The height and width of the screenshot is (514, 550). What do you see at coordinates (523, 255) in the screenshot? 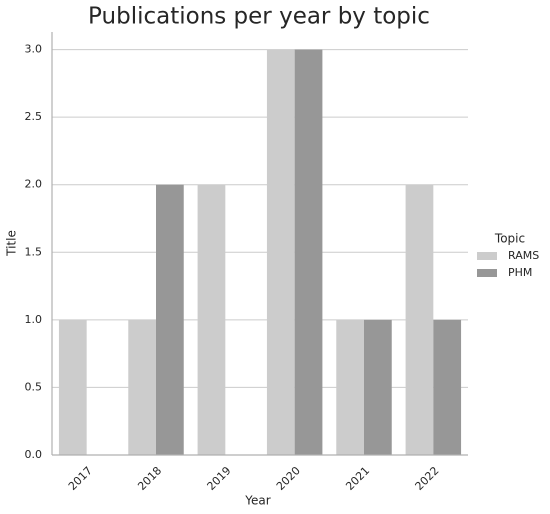
I see `legend-label: RAMS` at bounding box center [523, 255].